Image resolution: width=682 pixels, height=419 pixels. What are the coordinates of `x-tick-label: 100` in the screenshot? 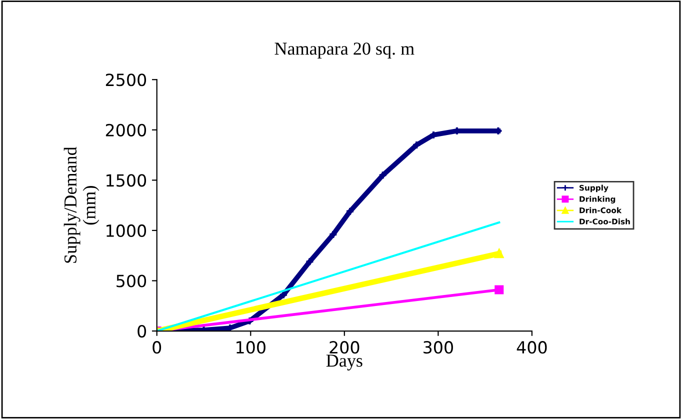 It's located at (251, 347).